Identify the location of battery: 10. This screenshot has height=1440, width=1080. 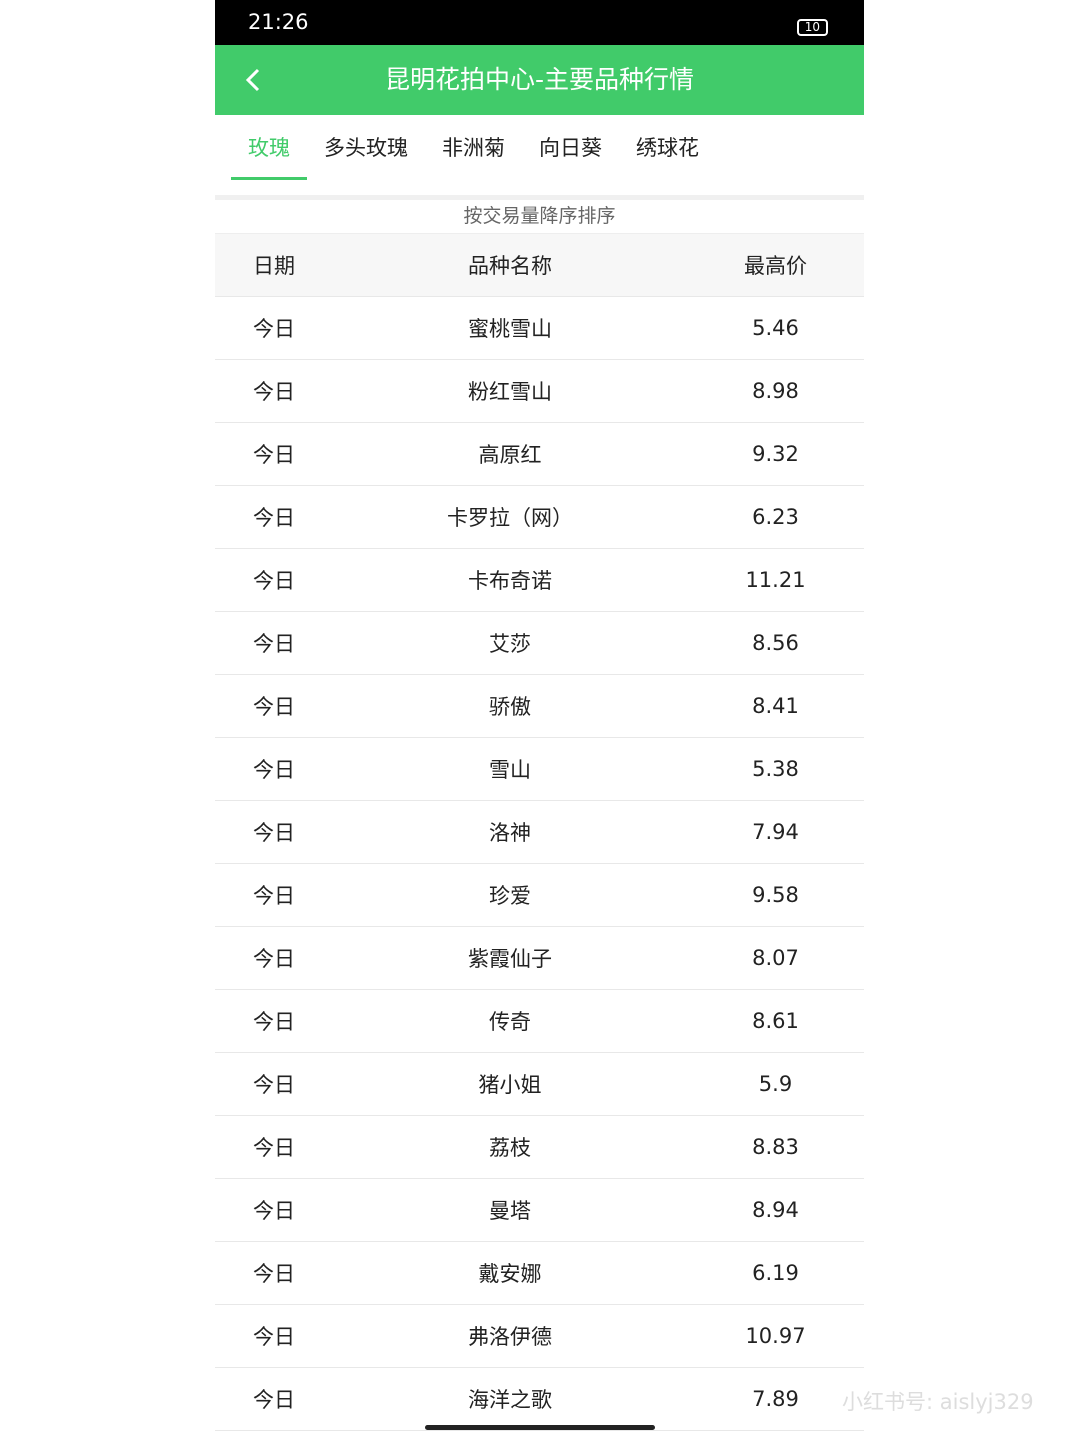
(812, 27).